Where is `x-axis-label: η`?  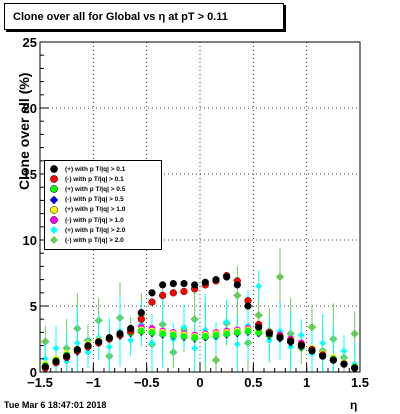 x-axis-label: η is located at coordinates (354, 405).